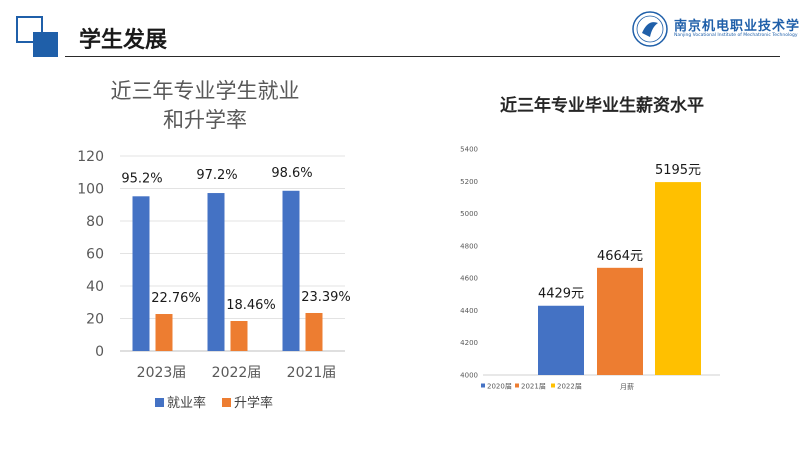 The width and height of the screenshot is (800, 450). Describe the element at coordinates (533, 387) in the screenshot. I see `chart2-legend-label: 2021届` at that location.